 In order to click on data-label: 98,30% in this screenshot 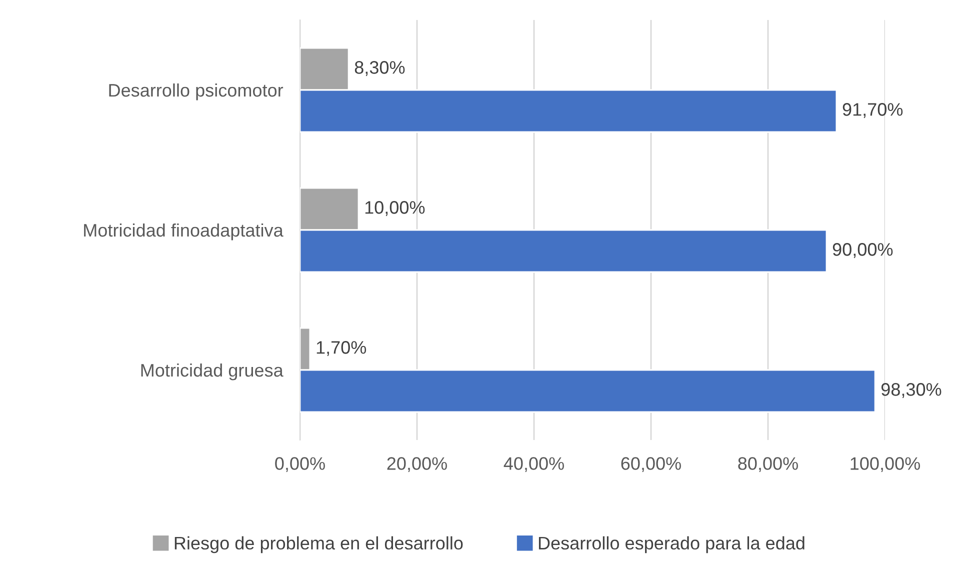, I will do `click(911, 390)`.